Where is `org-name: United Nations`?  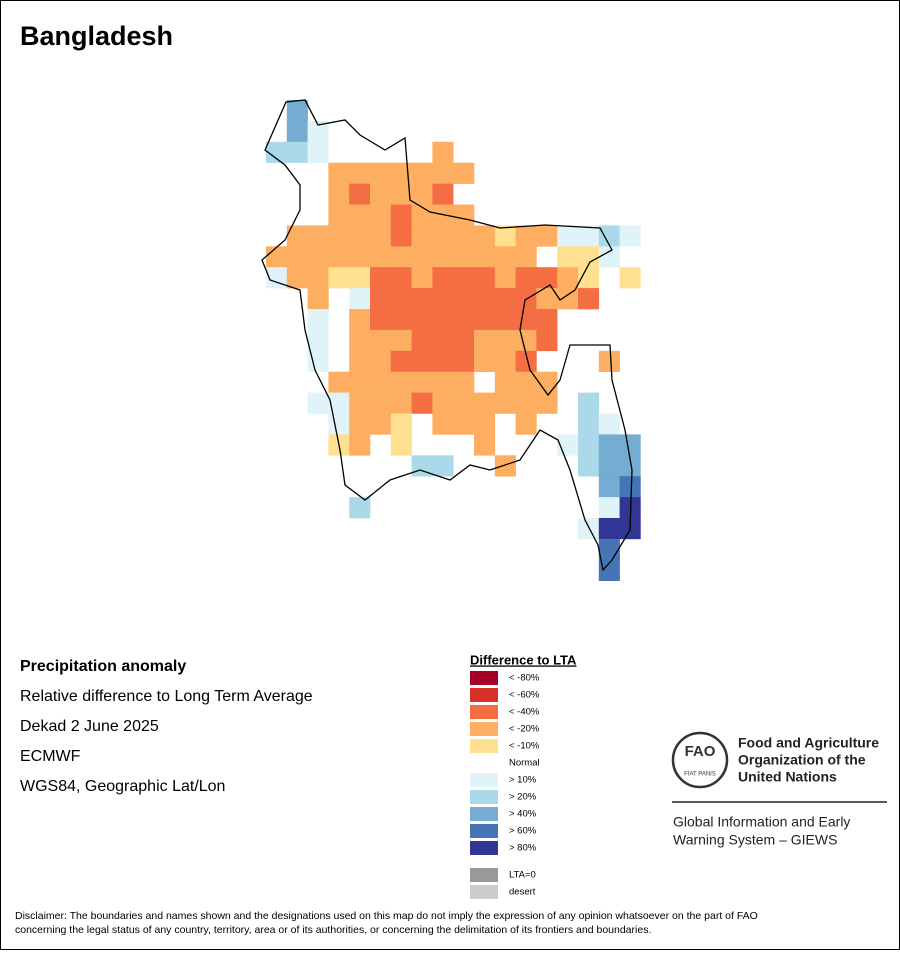
org-name: United Nations is located at coordinates (787, 777).